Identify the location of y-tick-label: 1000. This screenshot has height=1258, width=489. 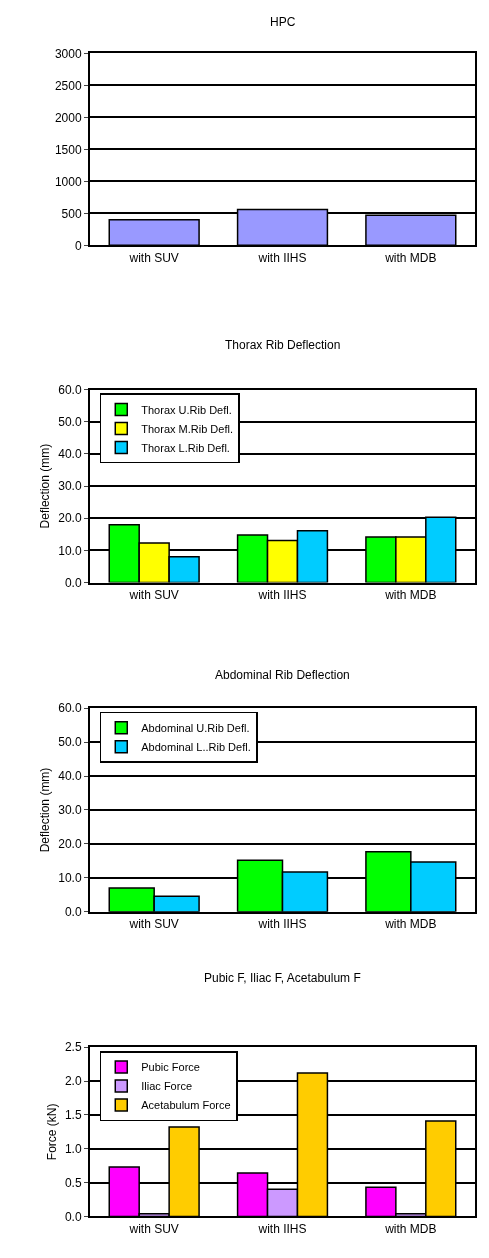
(68, 181).